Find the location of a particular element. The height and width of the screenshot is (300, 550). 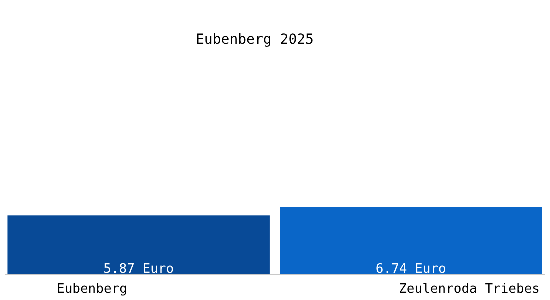

data-label: 5.87 Euro is located at coordinates (139, 269).